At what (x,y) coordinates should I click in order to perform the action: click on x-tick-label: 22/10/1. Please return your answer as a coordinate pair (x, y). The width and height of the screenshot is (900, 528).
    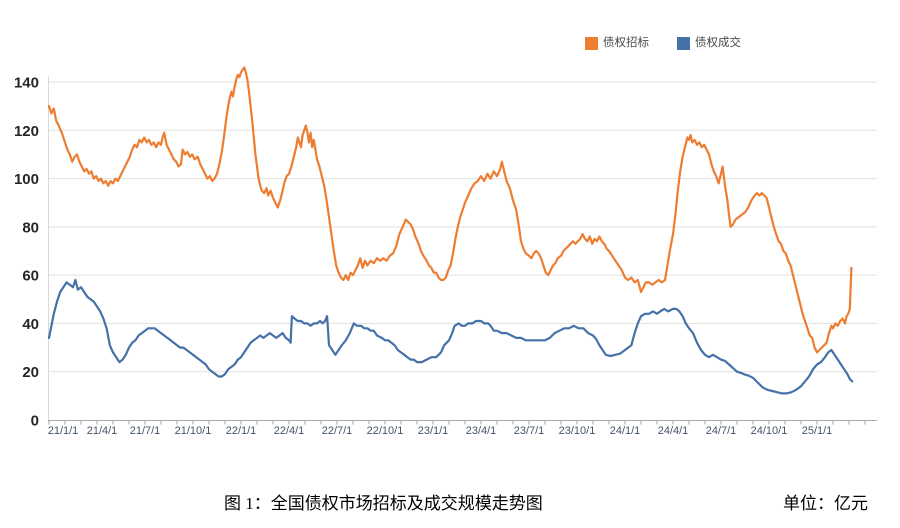
    Looking at the image, I should click on (385, 431).